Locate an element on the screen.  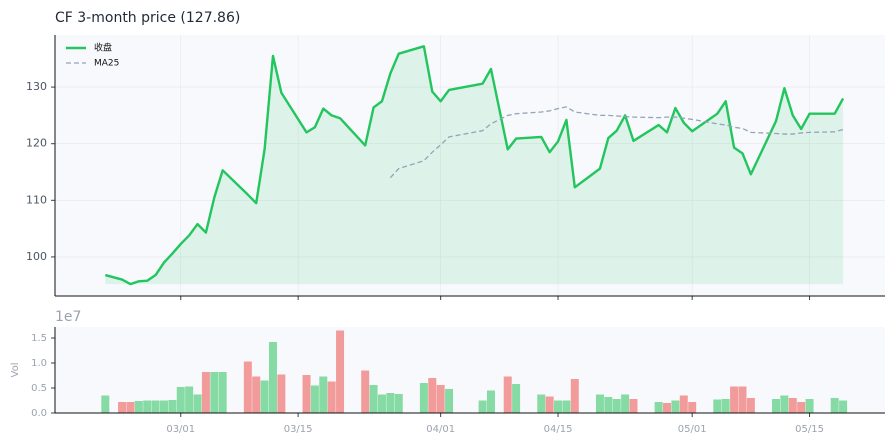
legend: 收盘 MA25 is located at coordinates (92, 55).